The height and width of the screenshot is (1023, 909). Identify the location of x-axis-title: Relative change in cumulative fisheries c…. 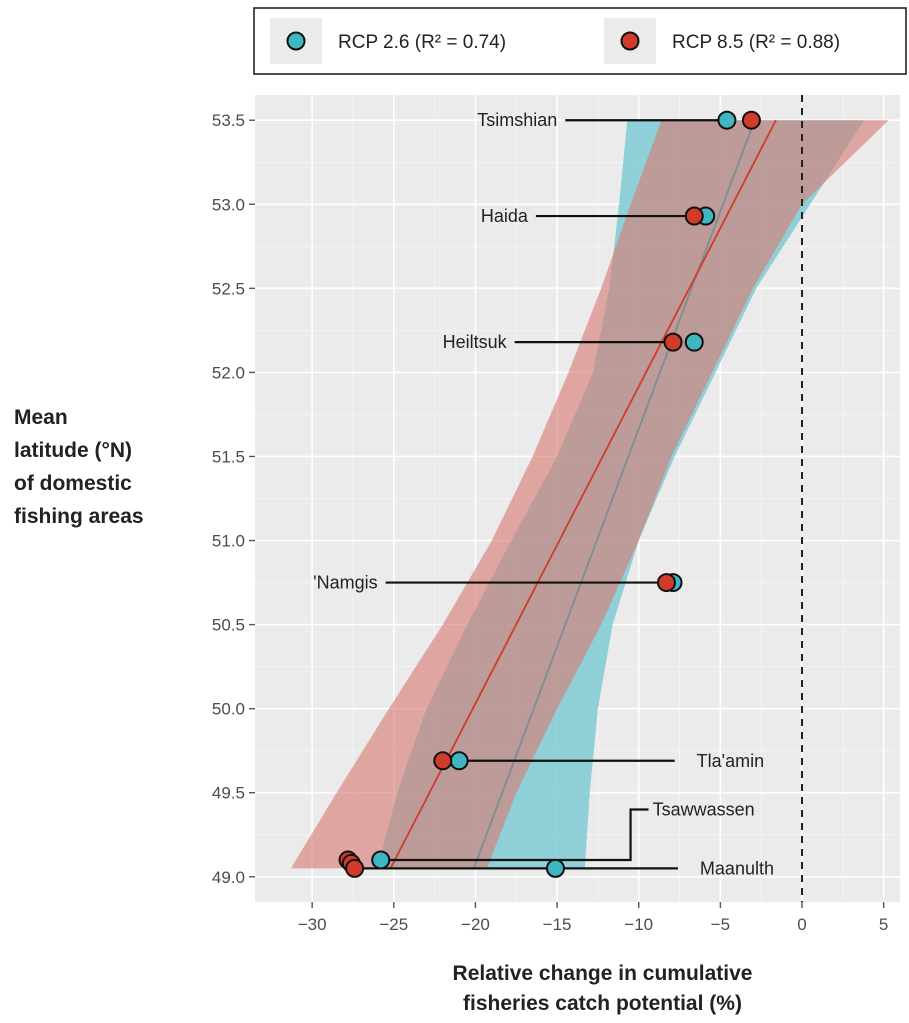
(603, 988).